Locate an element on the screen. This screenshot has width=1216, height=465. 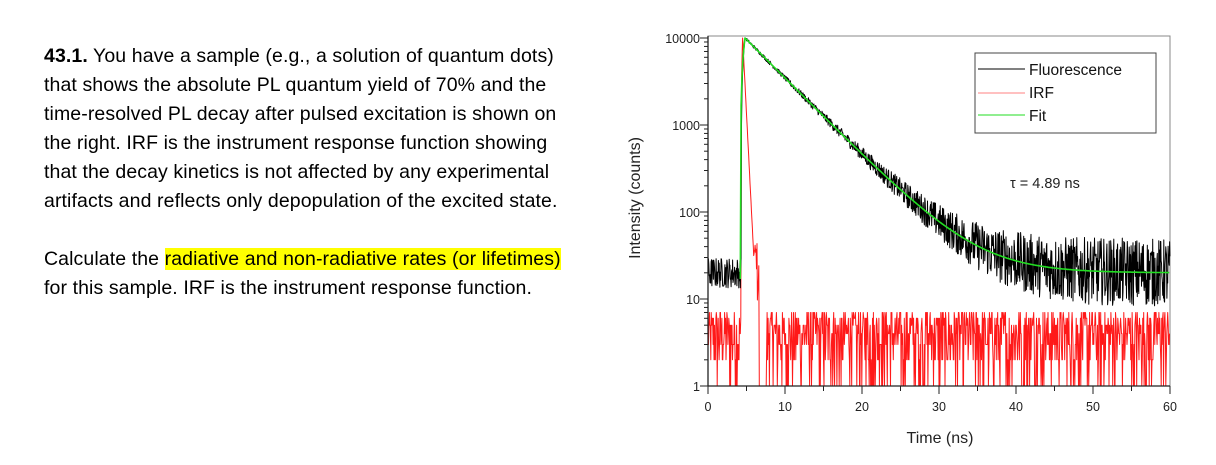
x-tick-label: 60 is located at coordinates (1170, 407).